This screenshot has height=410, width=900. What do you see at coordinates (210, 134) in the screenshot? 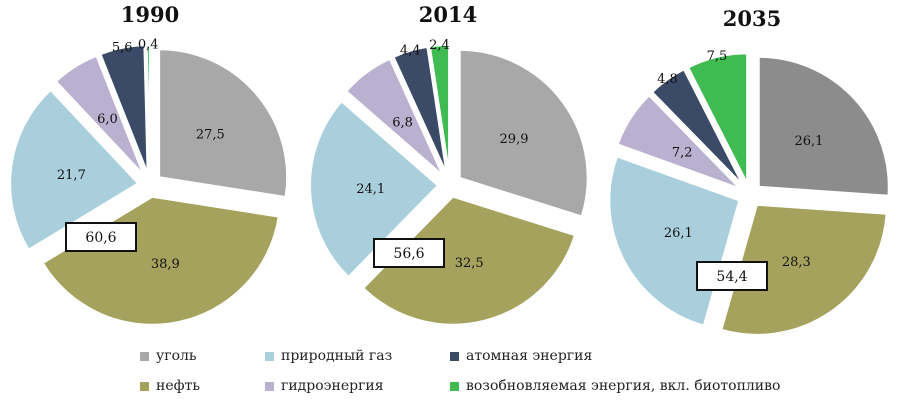
I see `value-label-coal: 27,5` at bounding box center [210, 134].